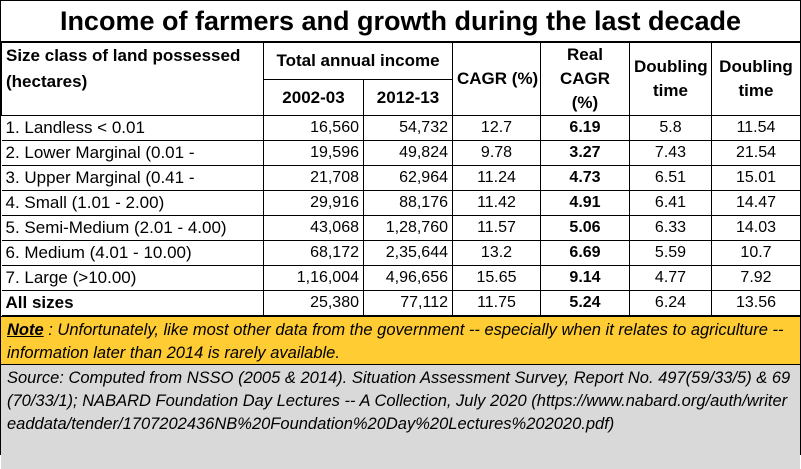 This screenshot has width=801, height=469. Describe the element at coordinates (408, 153) in the screenshot. I see `cell-income-2012: 49,824` at that location.